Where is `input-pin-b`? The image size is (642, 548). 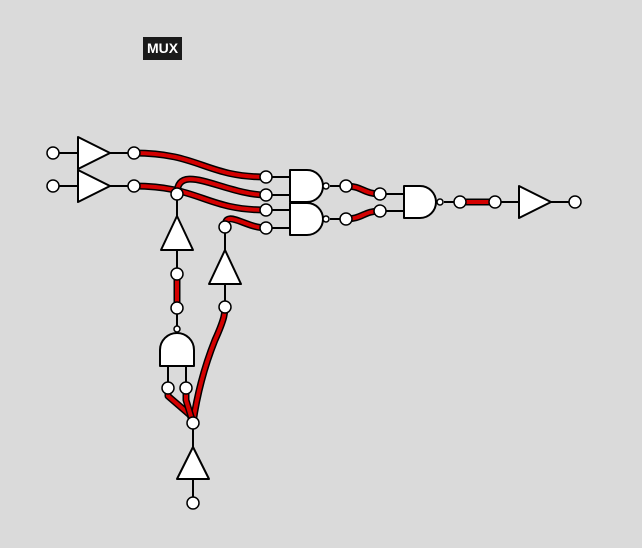
input-pin-b is located at coordinates (53, 186).